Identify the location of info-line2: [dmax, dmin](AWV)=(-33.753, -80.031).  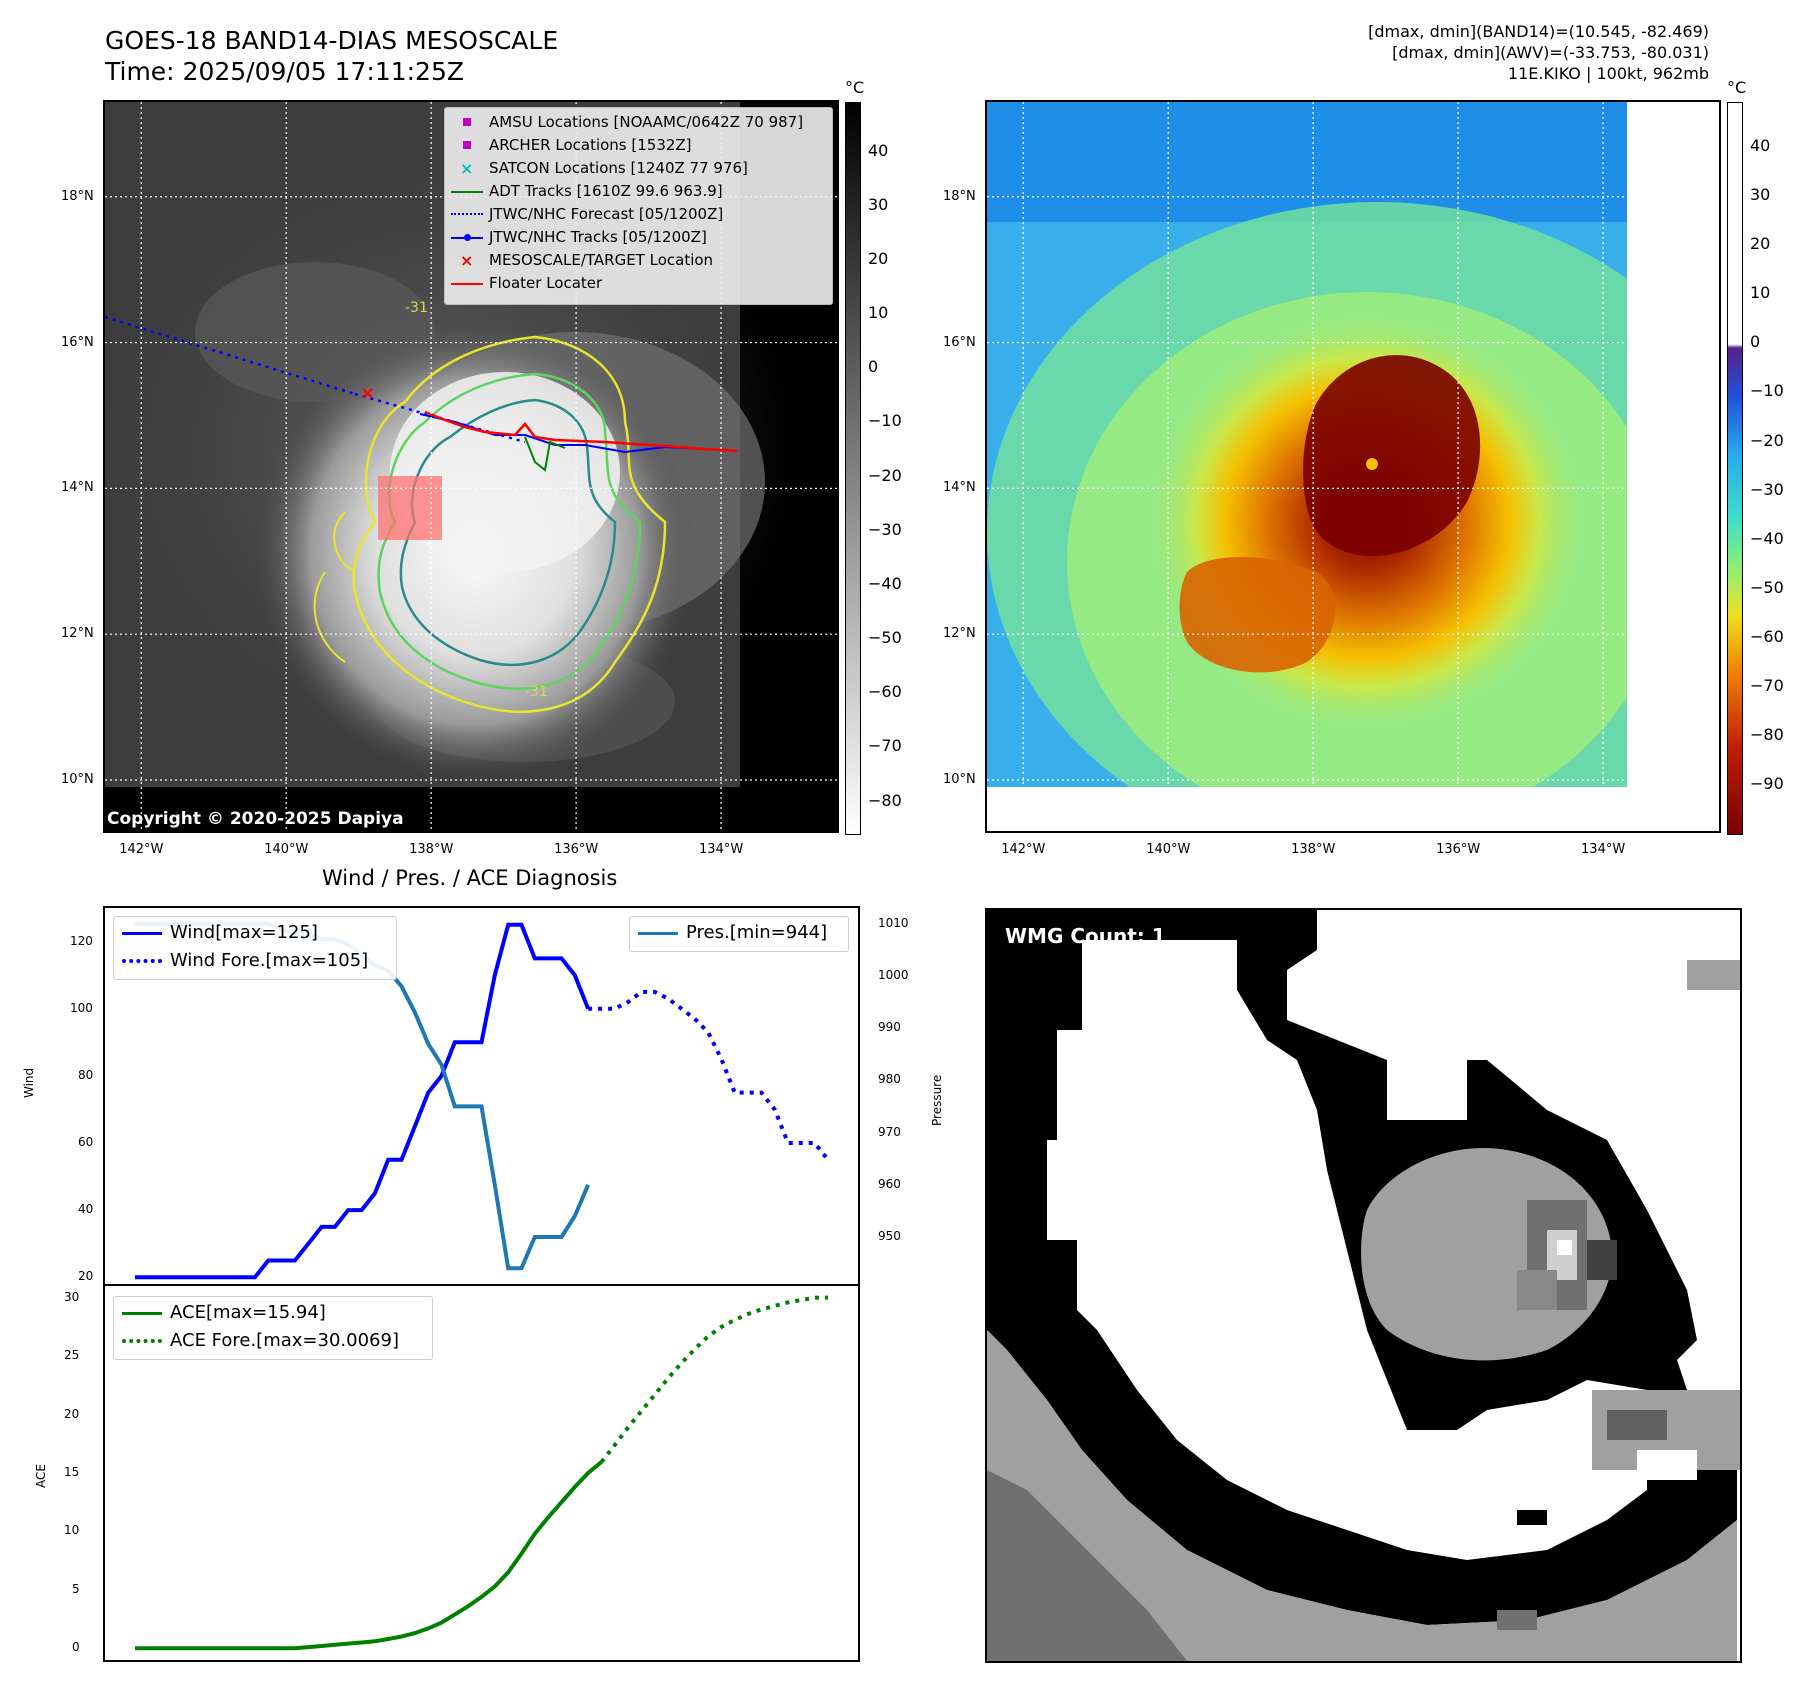
(1550, 52).